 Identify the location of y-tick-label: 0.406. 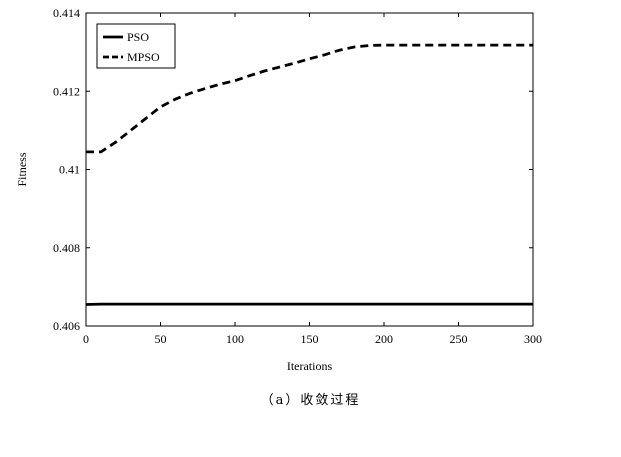
(66, 326).